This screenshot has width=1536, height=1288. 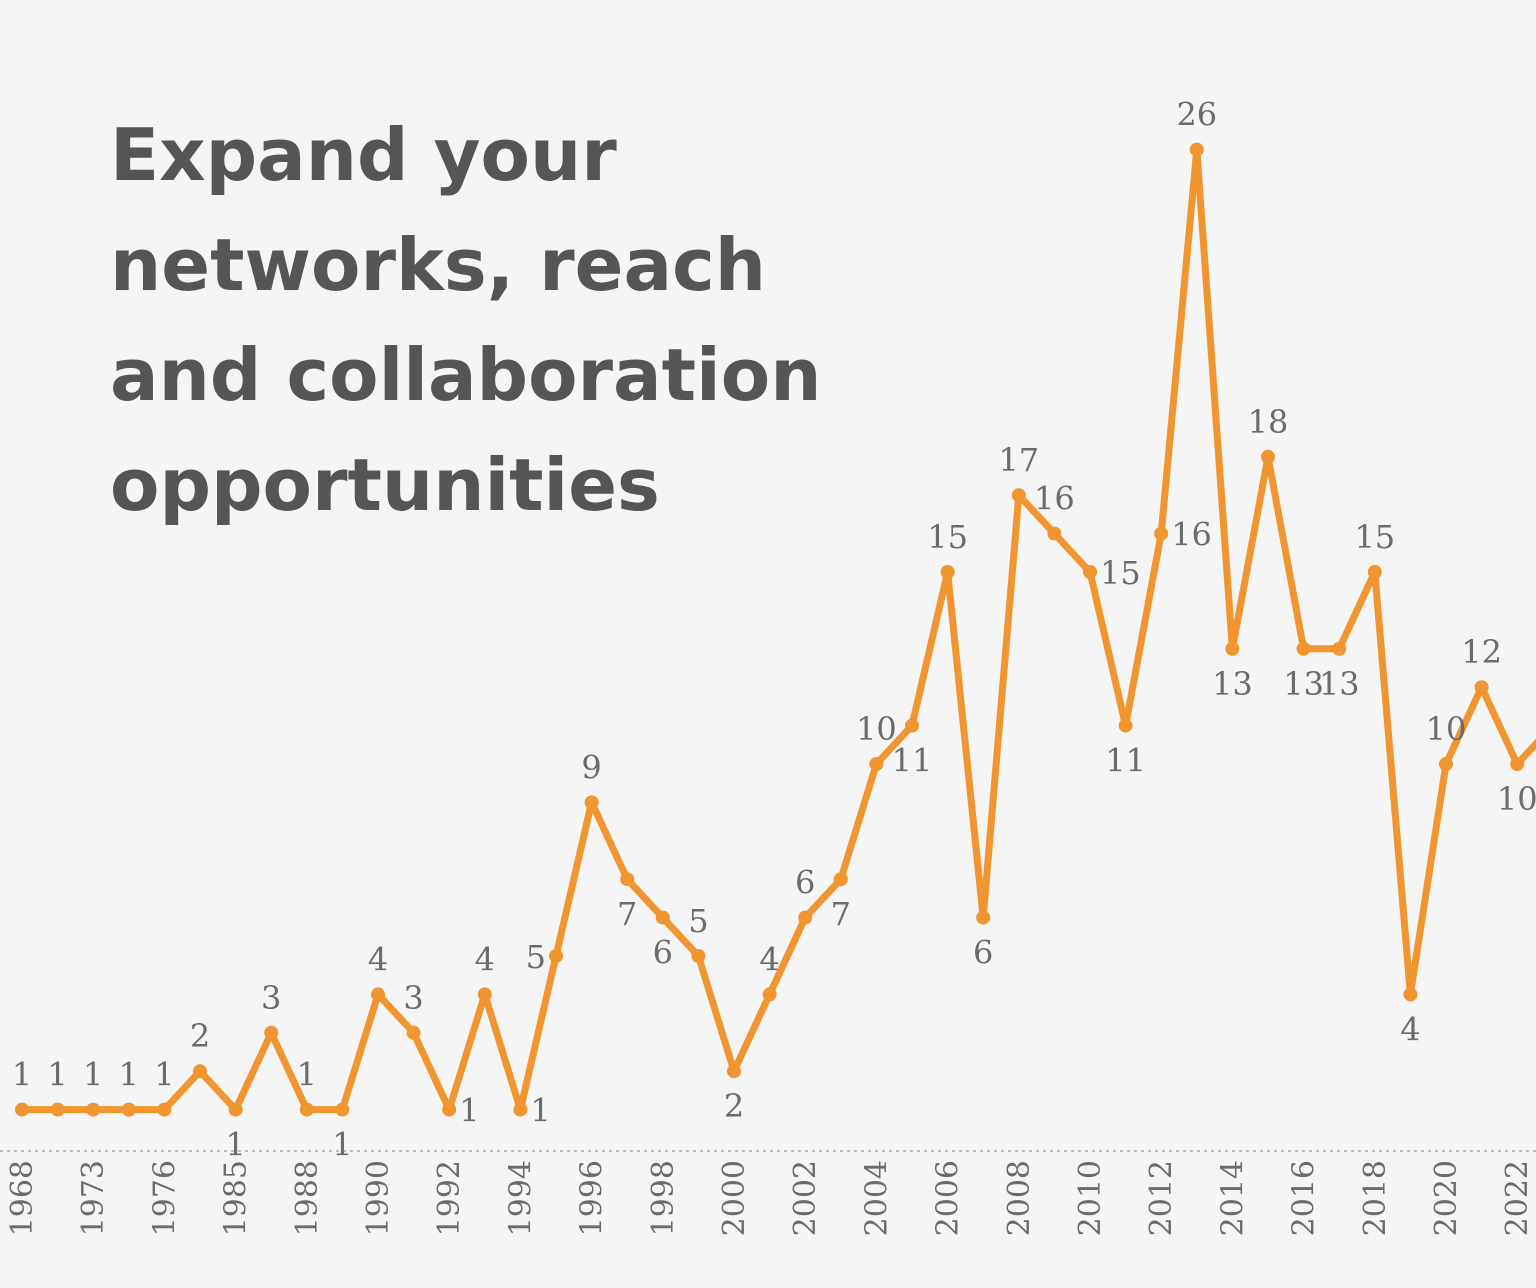 I want to click on x-tick-label: 1996, so click(x=592, y=1198).